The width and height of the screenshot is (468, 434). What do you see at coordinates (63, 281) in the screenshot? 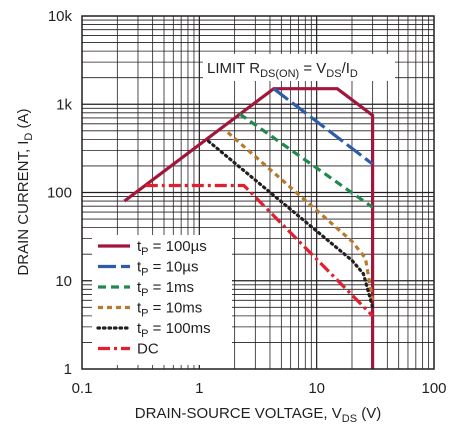
I see `y-tick-label: 10` at bounding box center [63, 281].